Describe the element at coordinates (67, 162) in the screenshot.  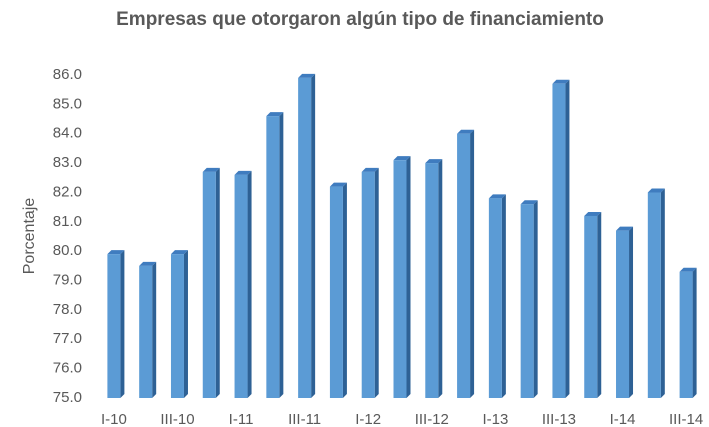
I see `y-tick-label: 83.0` at that location.